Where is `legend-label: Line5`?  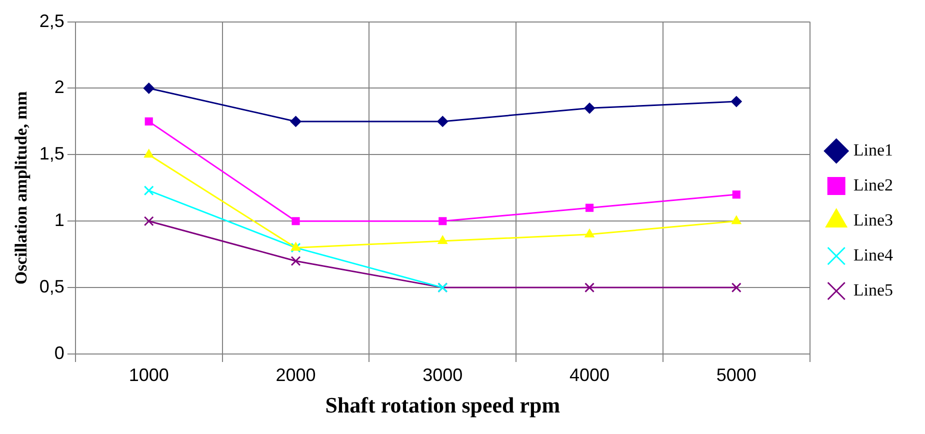
legend-label: Line5 is located at coordinates (873, 290).